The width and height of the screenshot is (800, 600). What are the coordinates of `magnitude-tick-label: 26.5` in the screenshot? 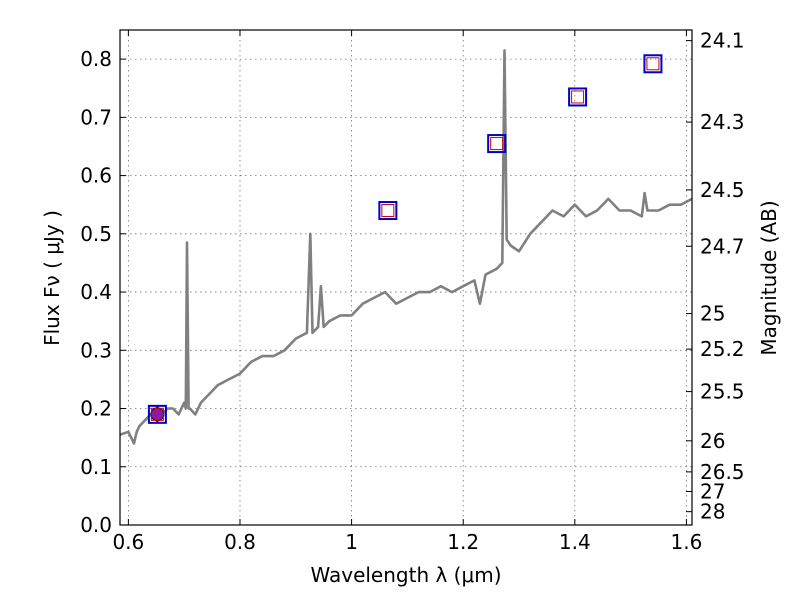 It's located at (722, 472).